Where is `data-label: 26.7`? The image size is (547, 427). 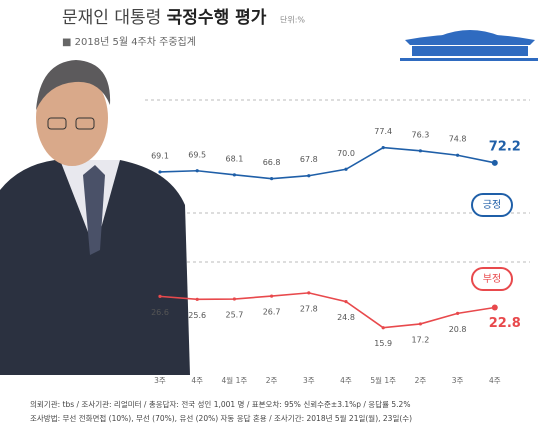
data-label: 26.7 is located at coordinates (272, 312).